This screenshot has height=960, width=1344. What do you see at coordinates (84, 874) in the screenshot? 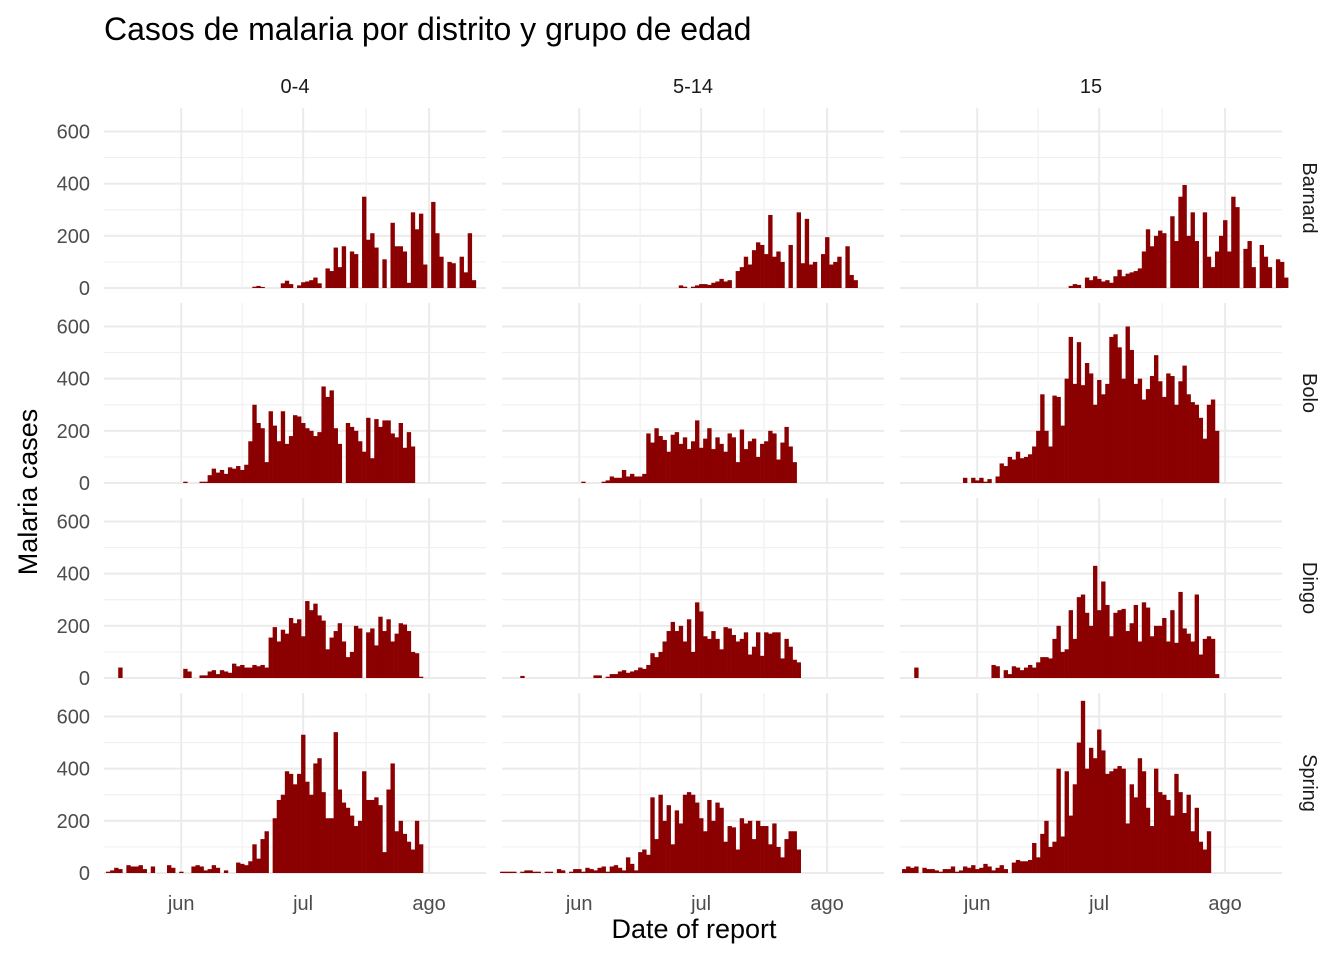
I see `y-tick-label: 0` at bounding box center [84, 874].